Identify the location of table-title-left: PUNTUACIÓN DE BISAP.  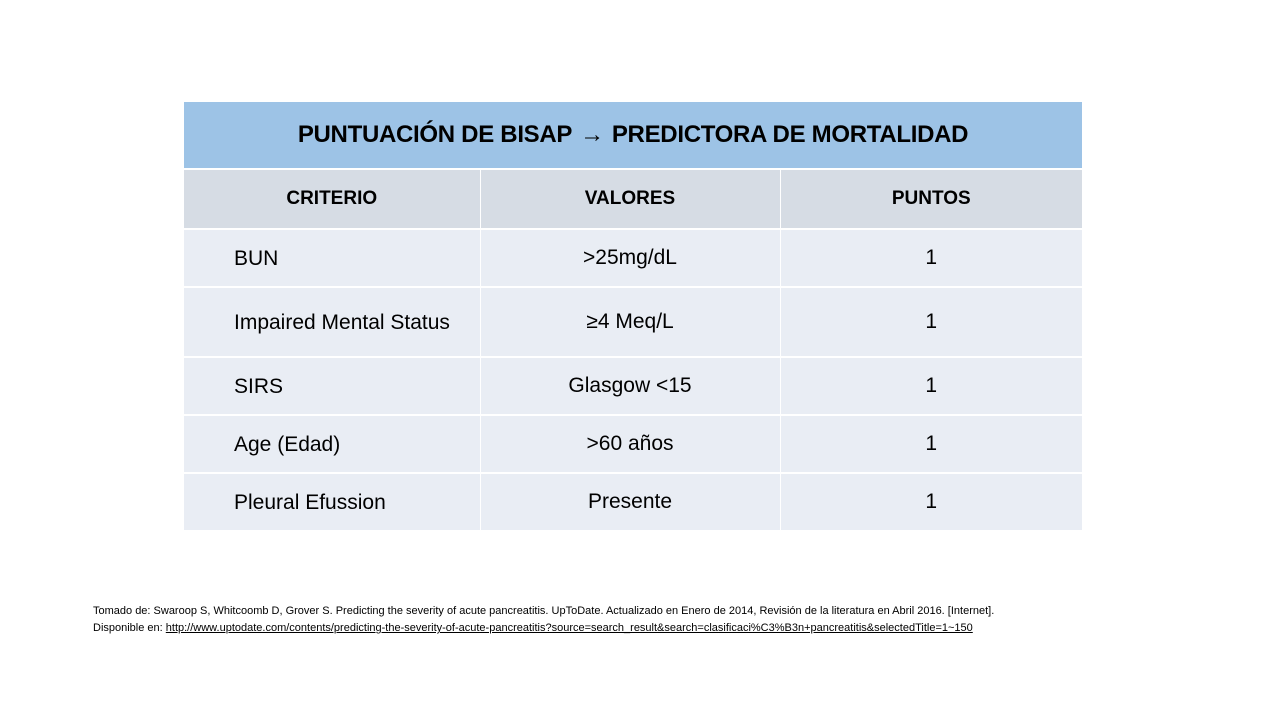
(435, 134).